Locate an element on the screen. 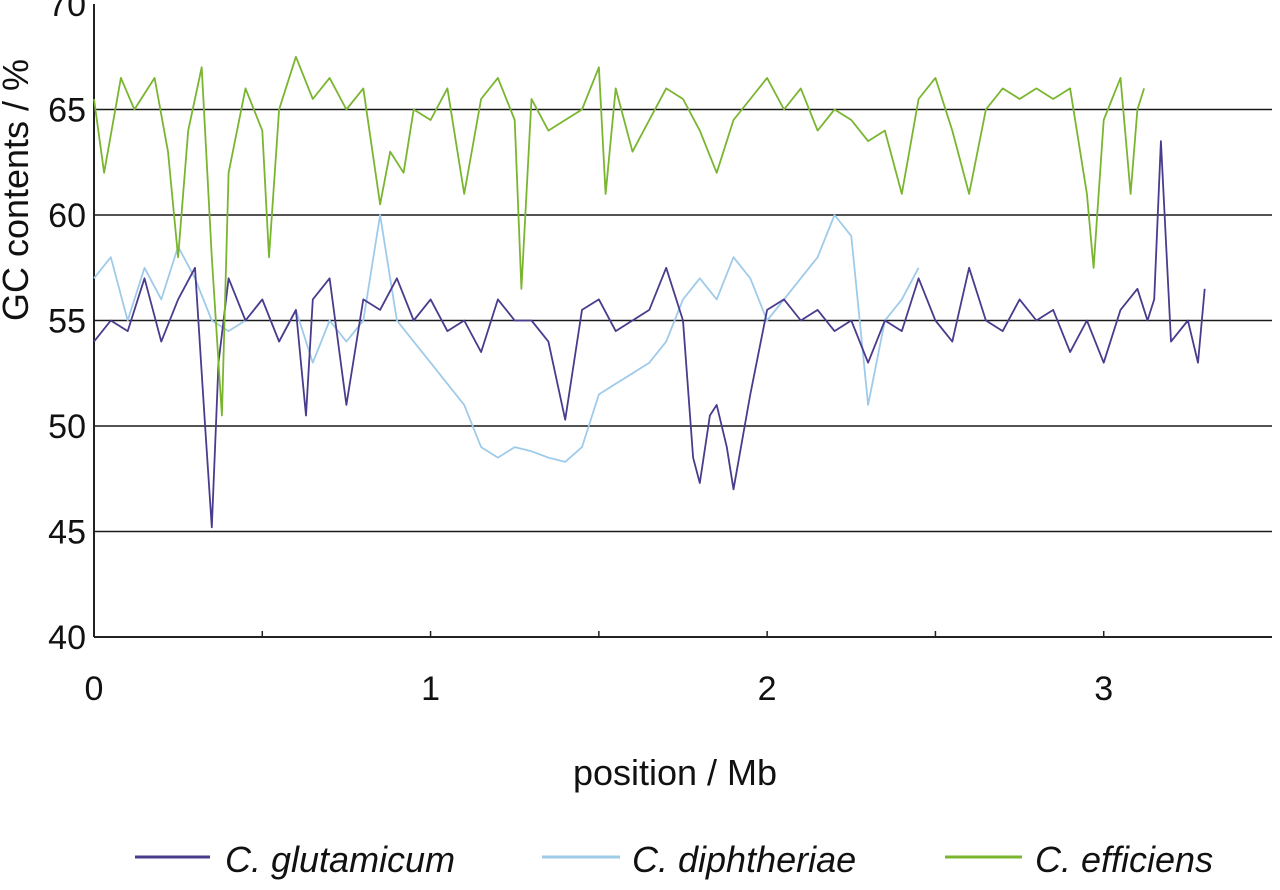 This screenshot has height=890, width=1280. x-tick-label-1: 1 is located at coordinates (430, 689).